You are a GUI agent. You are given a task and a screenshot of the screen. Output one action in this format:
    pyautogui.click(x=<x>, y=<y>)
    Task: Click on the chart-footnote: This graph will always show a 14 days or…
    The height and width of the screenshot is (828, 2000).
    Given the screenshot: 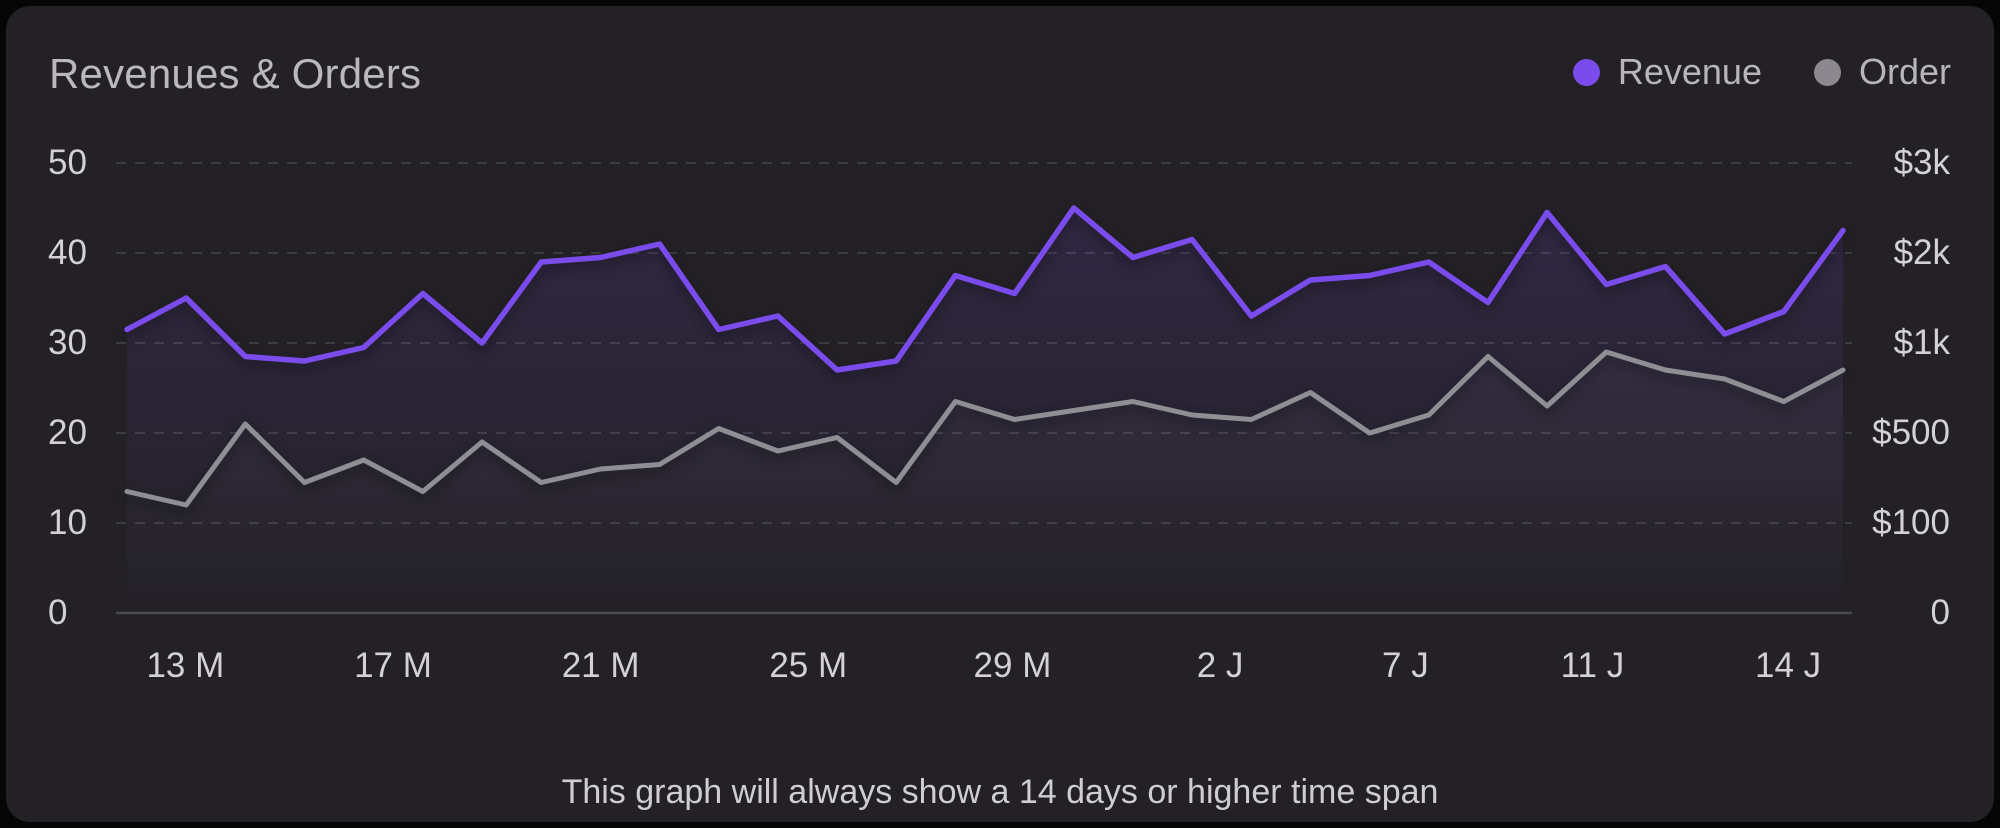 What is the action you would take?
    pyautogui.click(x=1000, y=792)
    